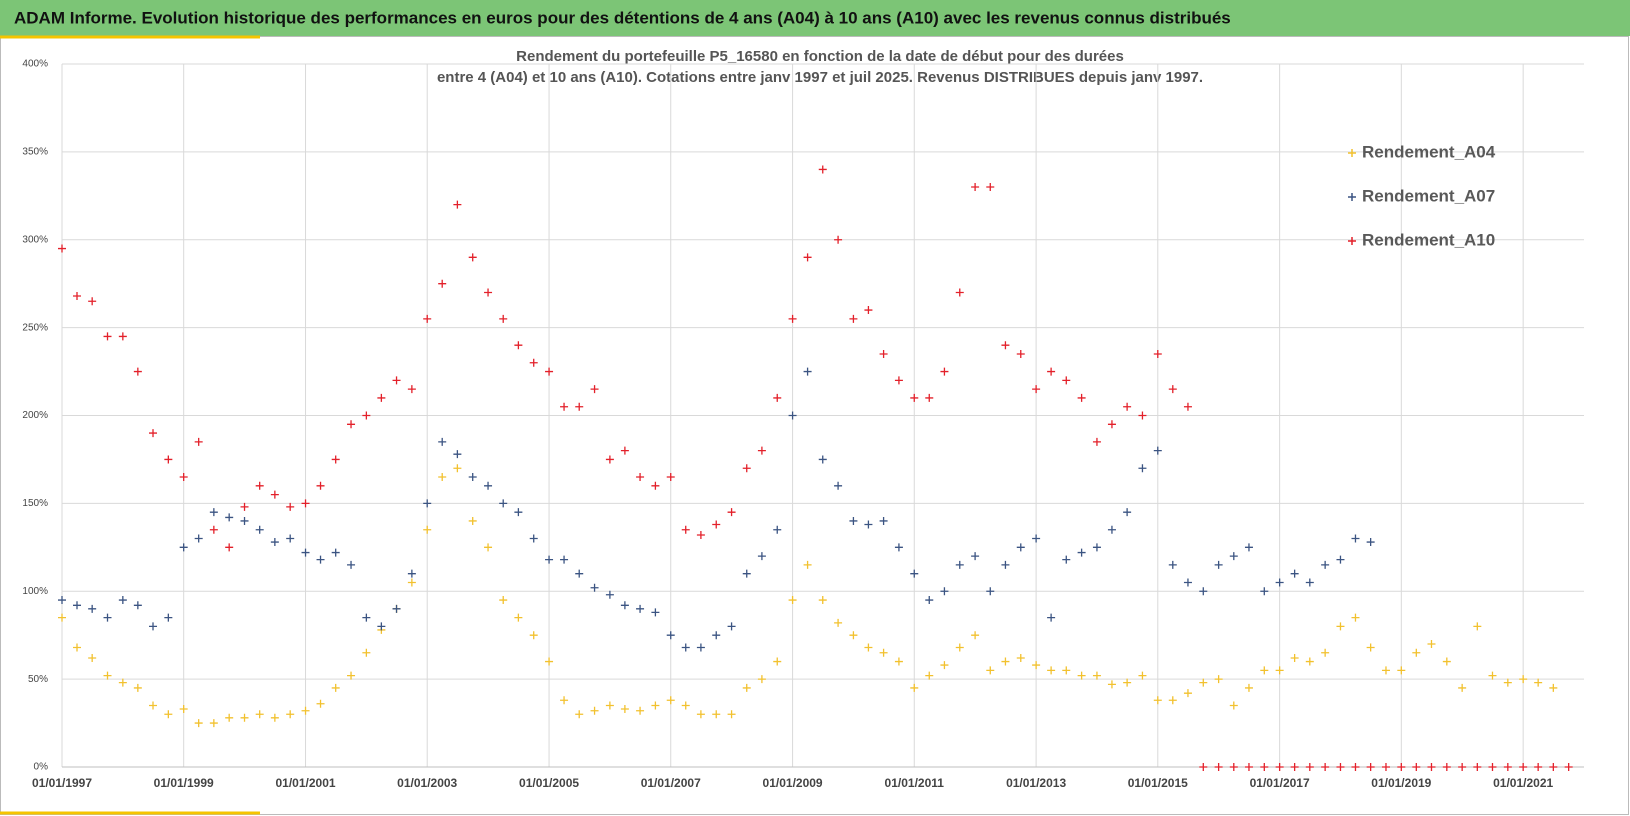  Describe the element at coordinates (671, 783) in the screenshot. I see `x-tick-label: 01/01/2007` at that location.